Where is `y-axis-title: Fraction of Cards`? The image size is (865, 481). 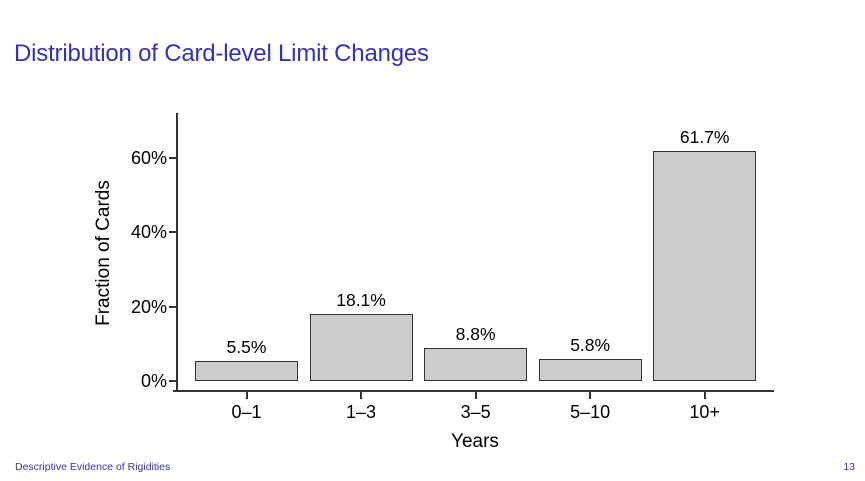 y-axis-title: Fraction of Cards is located at coordinates (103, 253).